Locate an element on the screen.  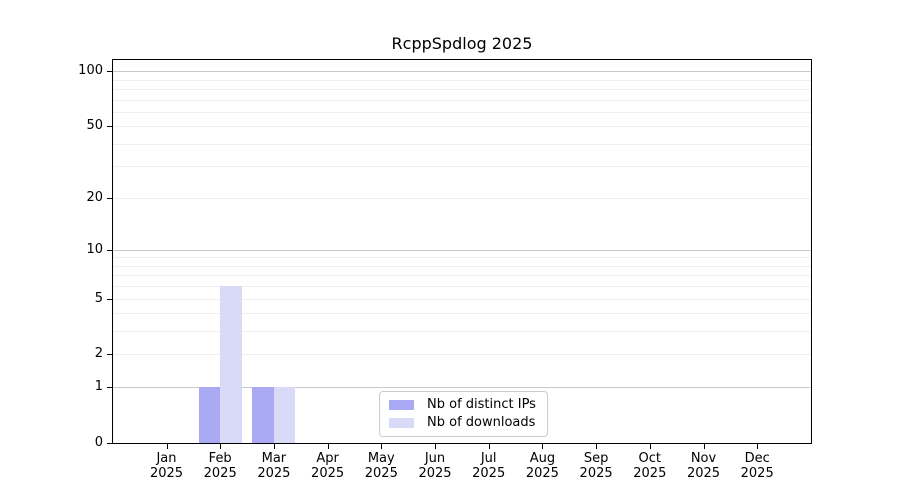
x-axis-tick-label: Oct 2025 is located at coordinates (650, 466).